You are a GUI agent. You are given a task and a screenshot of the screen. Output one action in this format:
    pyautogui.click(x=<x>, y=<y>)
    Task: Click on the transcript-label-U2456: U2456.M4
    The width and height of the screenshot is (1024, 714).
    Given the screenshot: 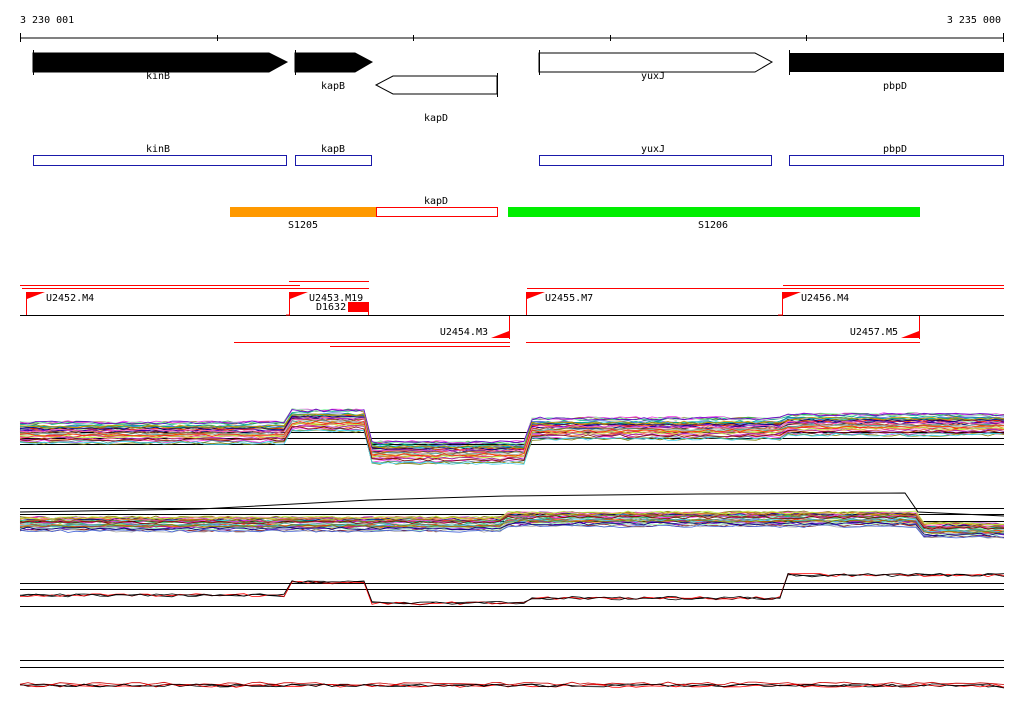 What is the action you would take?
    pyautogui.click(x=825, y=298)
    